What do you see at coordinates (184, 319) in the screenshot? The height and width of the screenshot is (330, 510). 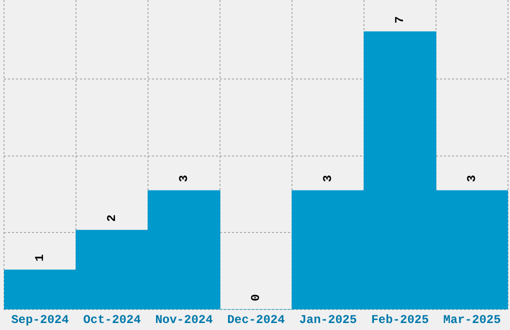 I see `x-tick-label: Nov-2024` at bounding box center [184, 319].